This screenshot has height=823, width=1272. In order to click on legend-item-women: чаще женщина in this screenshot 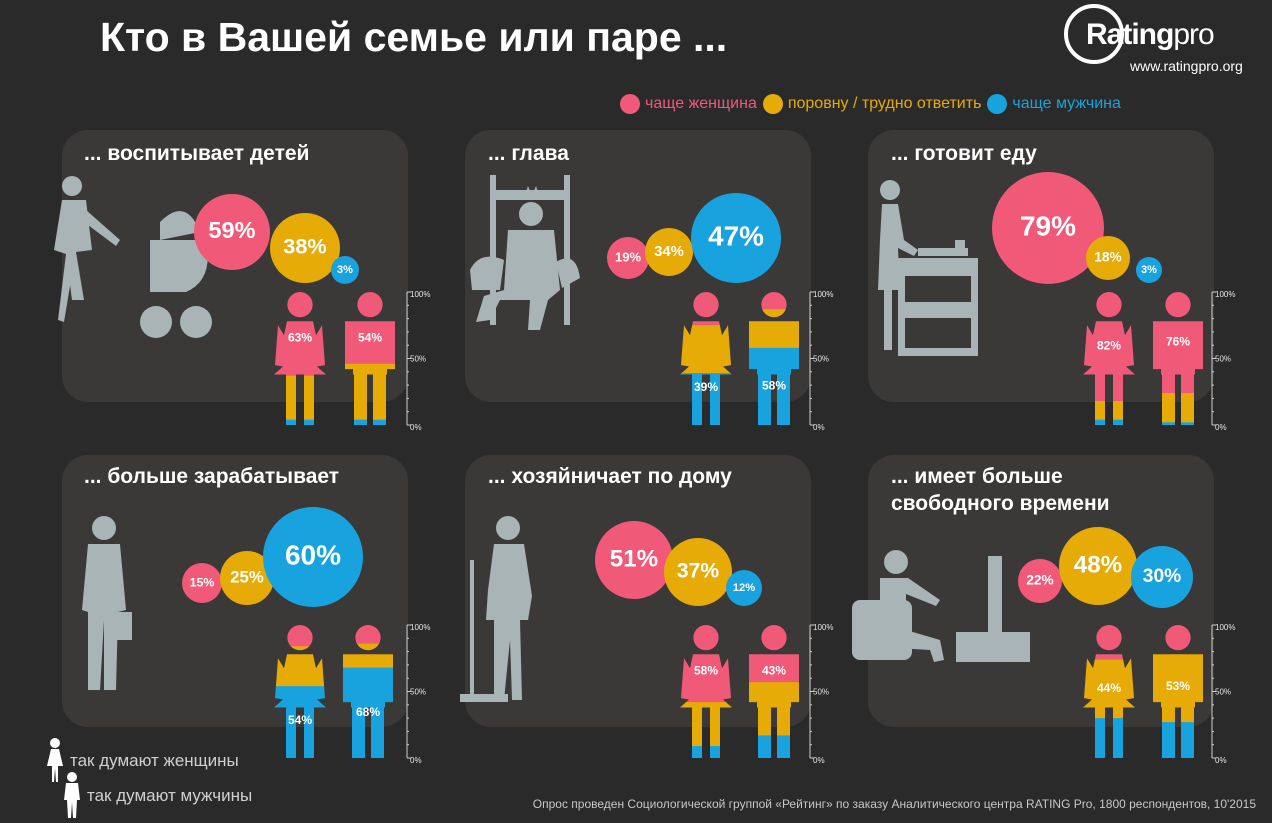, I will do `click(688, 104)`.